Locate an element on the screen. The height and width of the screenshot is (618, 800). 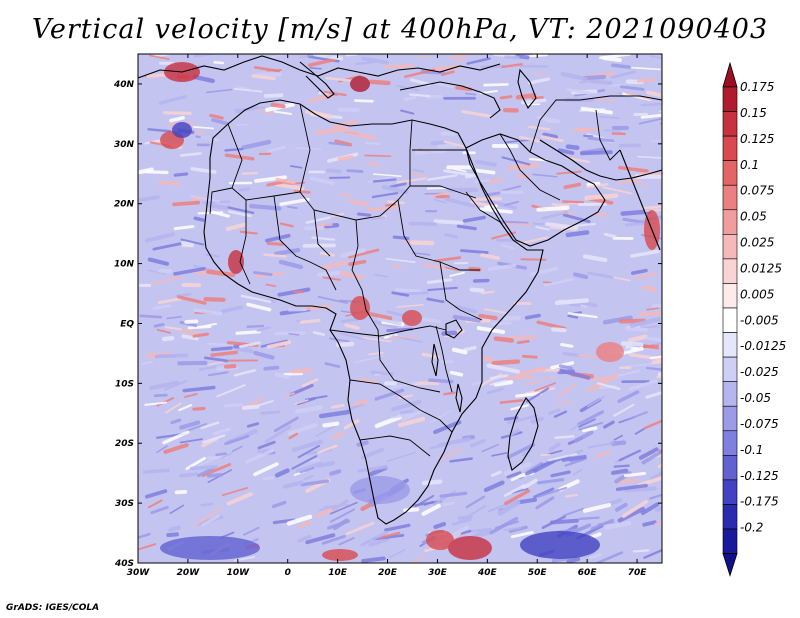
latitude-labels: 40N 30N 20N 10N EQ 10S 20S 30S 40S is located at coordinates (124, 324).